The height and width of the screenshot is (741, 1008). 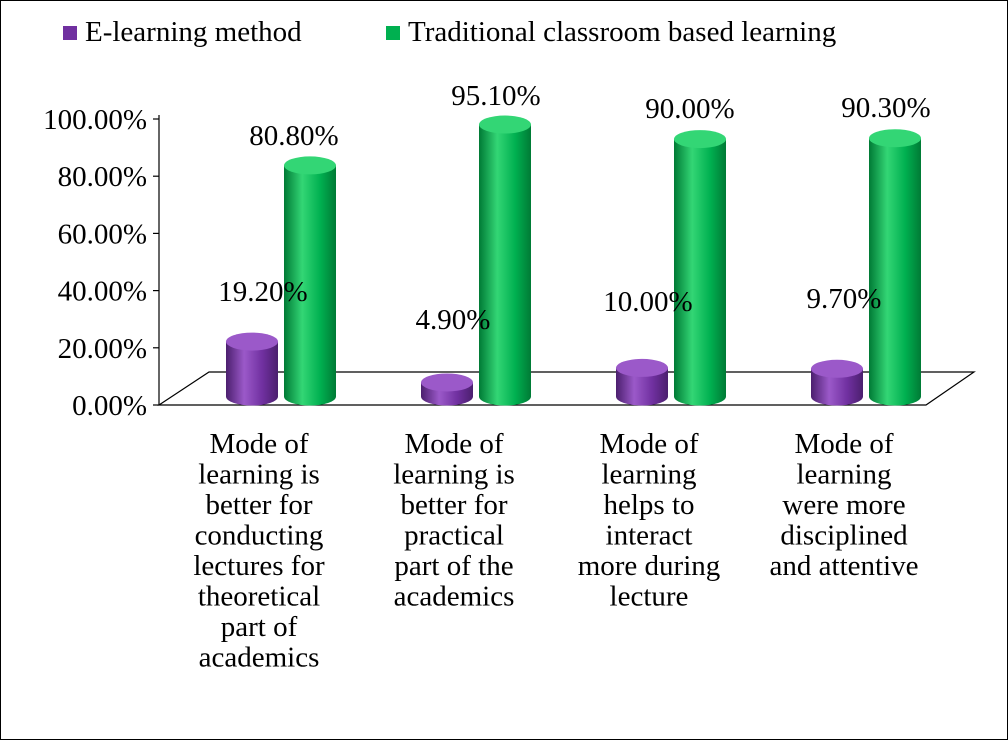 What do you see at coordinates (454, 536) in the screenshot?
I see `category-label-line: practical` at bounding box center [454, 536].